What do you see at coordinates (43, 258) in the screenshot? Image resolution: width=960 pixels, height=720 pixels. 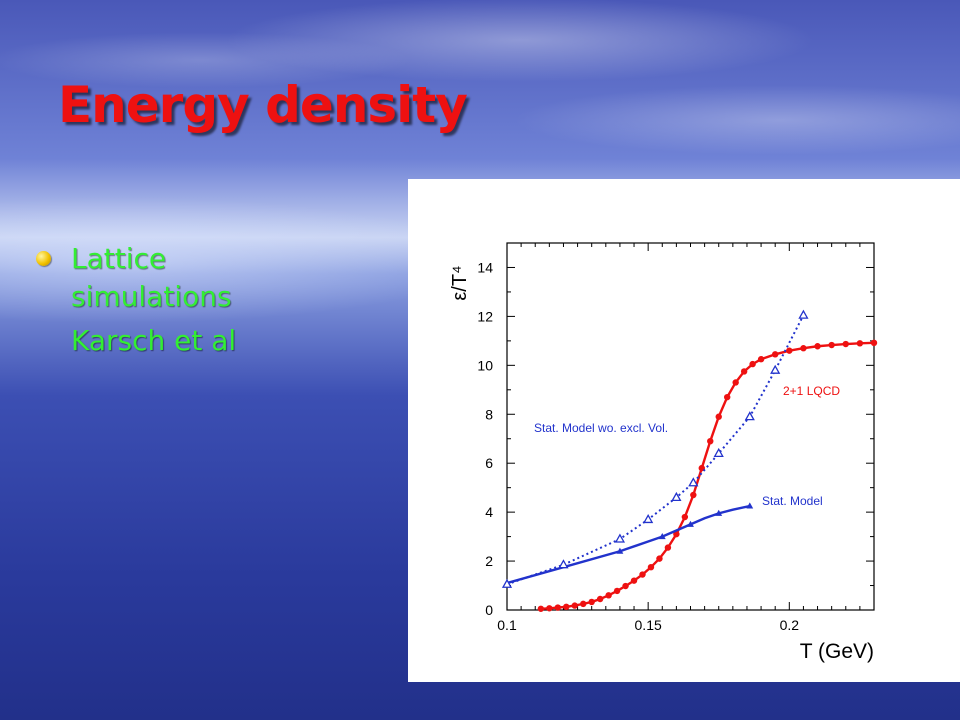 I see `bullet-dot-icon` at bounding box center [43, 258].